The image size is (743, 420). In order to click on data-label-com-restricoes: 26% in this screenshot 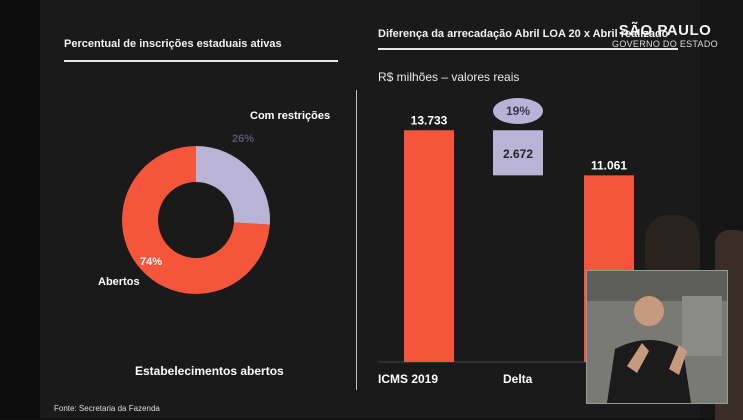, I will do `click(243, 139)`.